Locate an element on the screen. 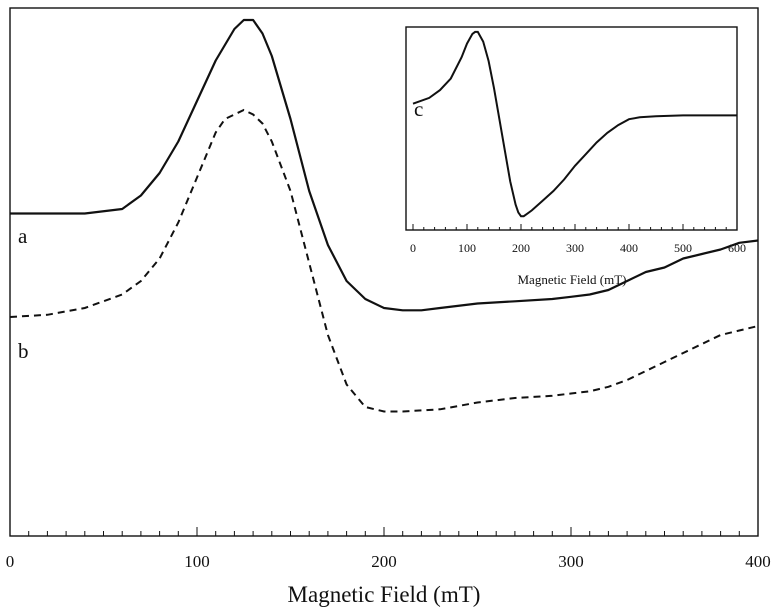 This screenshot has width=776, height=612. inset-x-axis: 0 100 200 300 400 500 600 is located at coordinates (578, 239).